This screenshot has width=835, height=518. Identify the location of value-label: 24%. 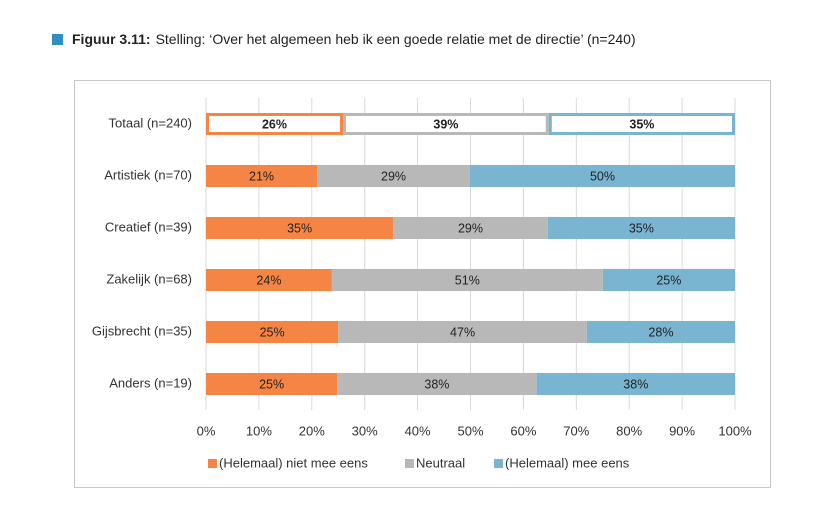
(268, 280).